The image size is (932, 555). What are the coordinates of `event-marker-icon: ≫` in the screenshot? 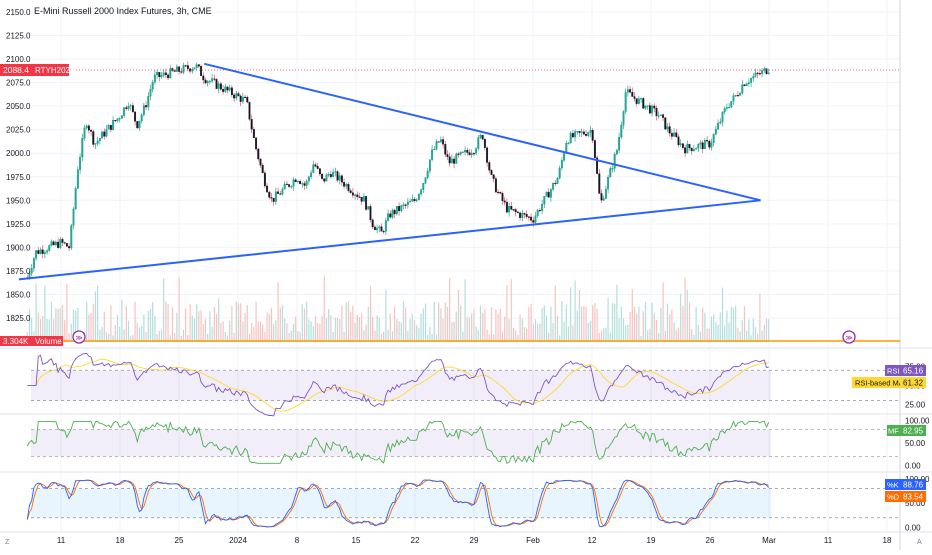 It's located at (849, 337).